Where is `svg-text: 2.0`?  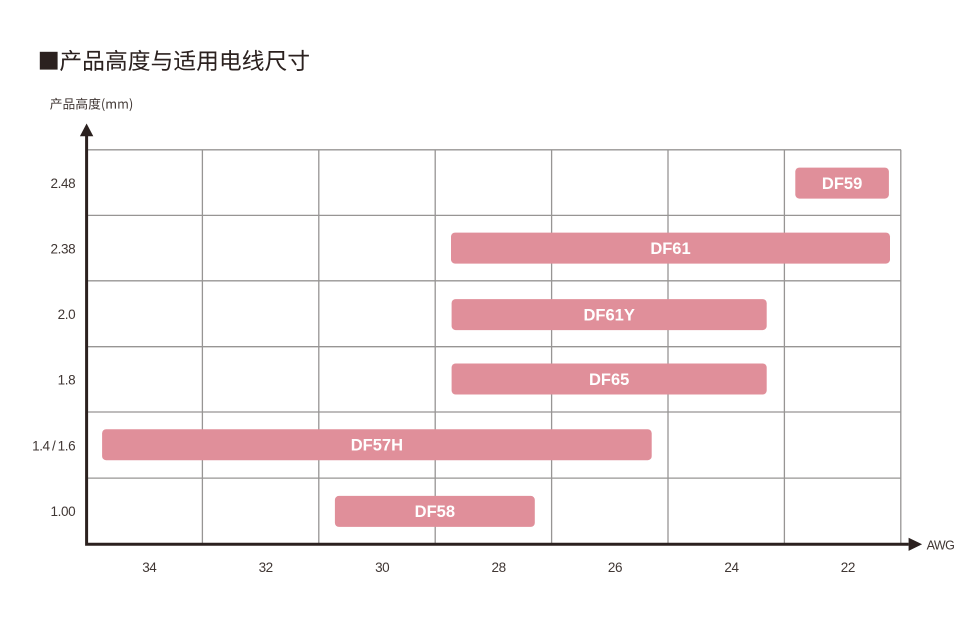 svg-text: 2.0 is located at coordinates (67, 314).